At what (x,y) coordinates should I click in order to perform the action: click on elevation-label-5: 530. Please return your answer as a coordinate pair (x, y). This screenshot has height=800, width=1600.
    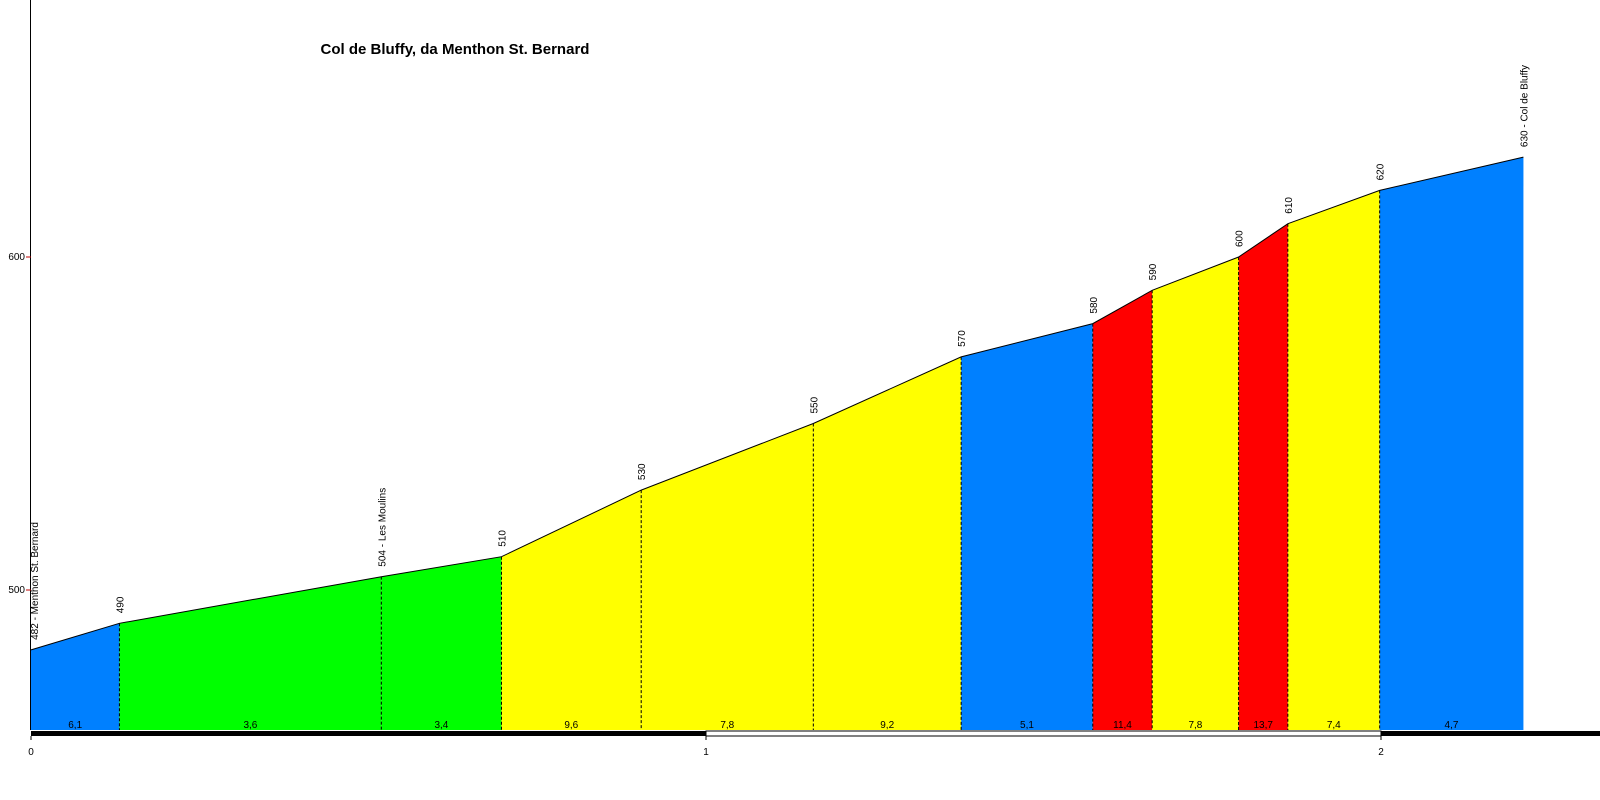
    Looking at the image, I should click on (642, 471).